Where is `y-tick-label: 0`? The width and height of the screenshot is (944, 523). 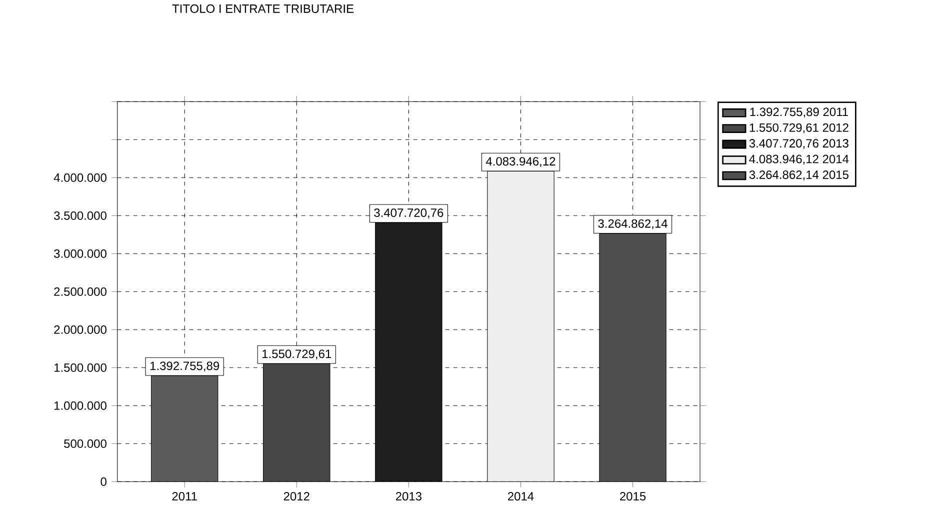 y-tick-label: 0 is located at coordinates (103, 481).